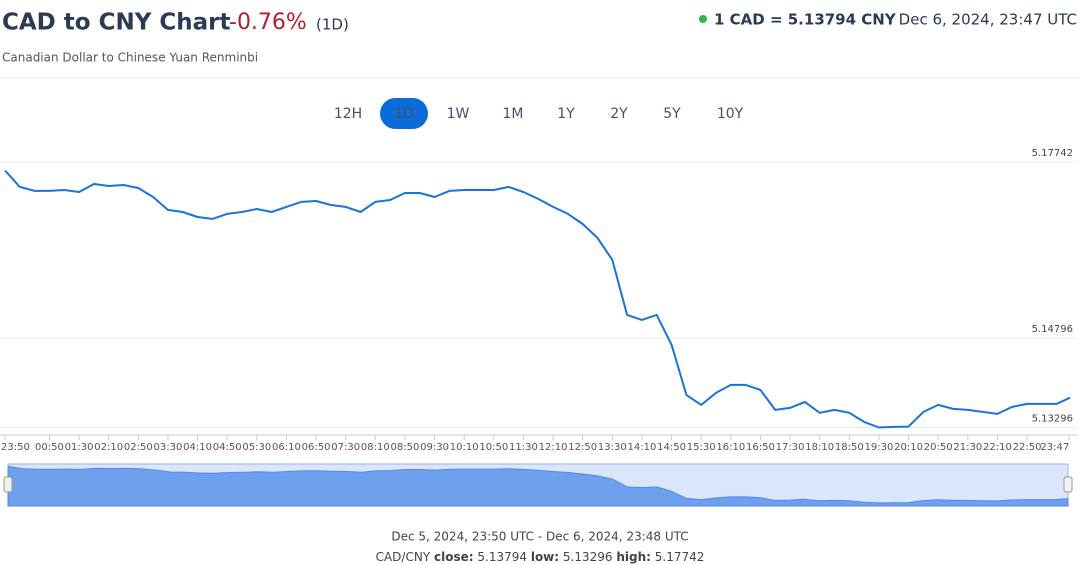 The width and height of the screenshot is (1080, 565). I want to click on x-tick-label: 18:10, so click(819, 447).